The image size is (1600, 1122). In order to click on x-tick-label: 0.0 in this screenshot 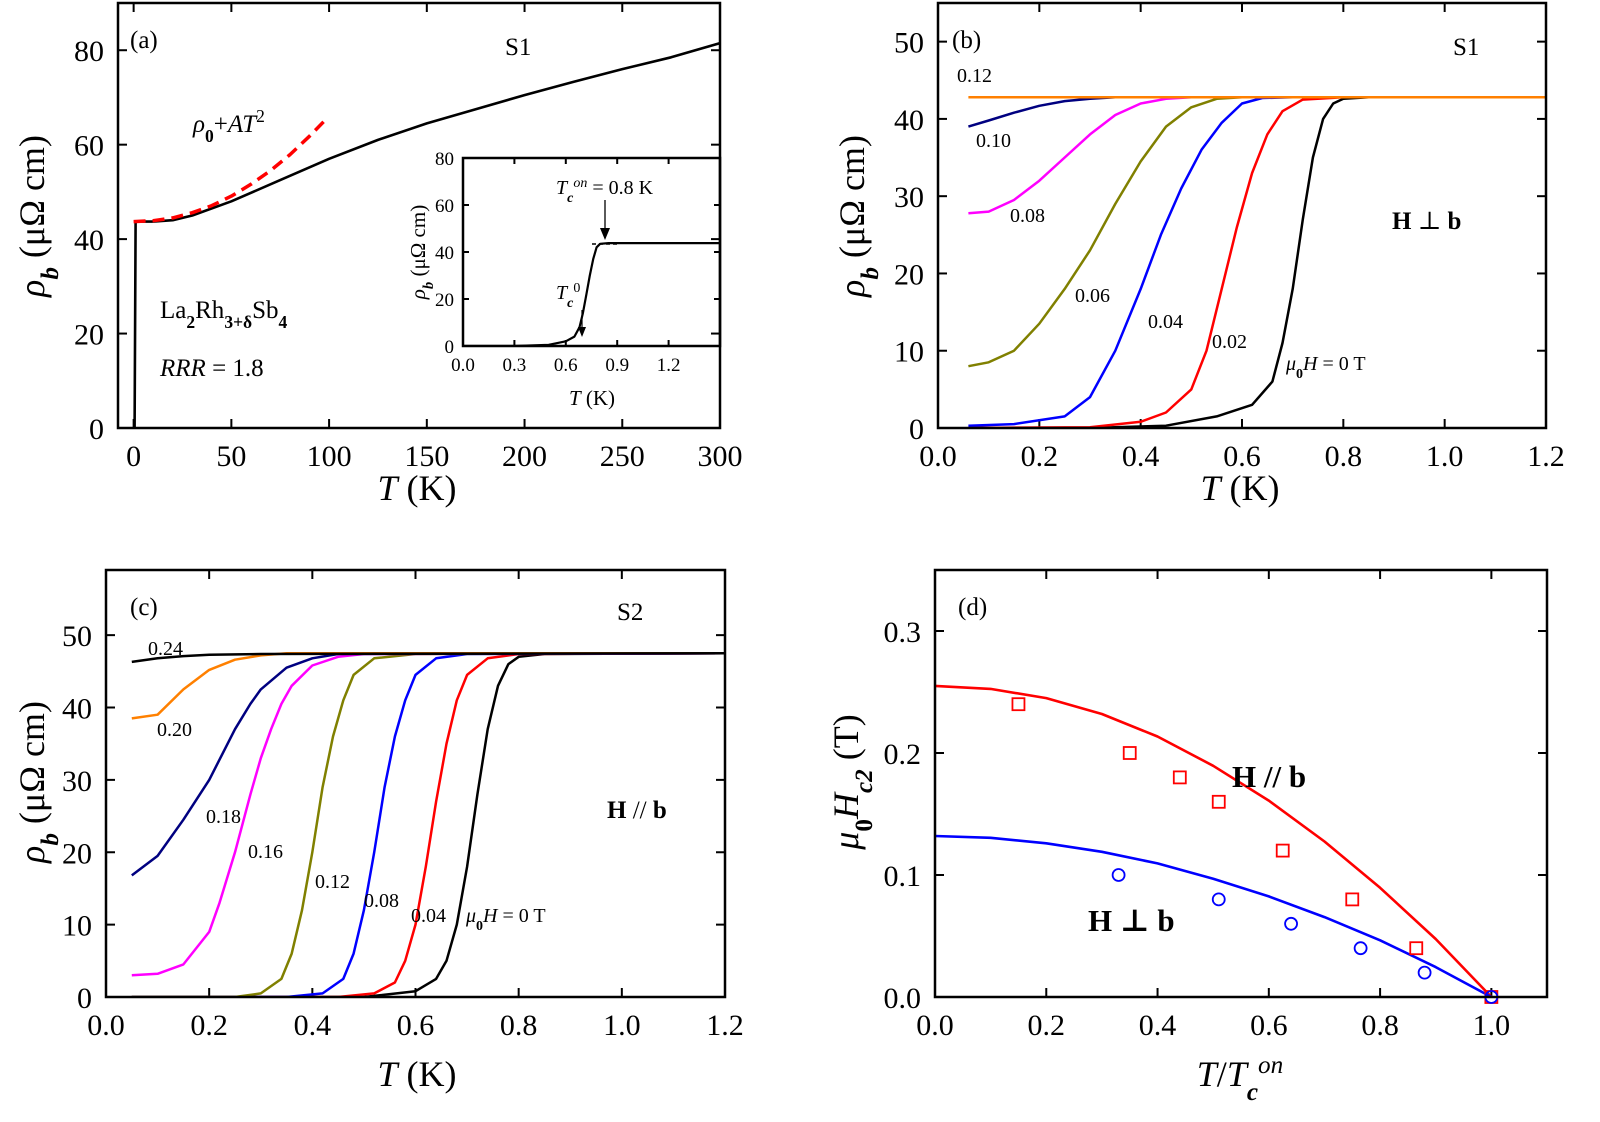, I will do `click(106, 1025)`.